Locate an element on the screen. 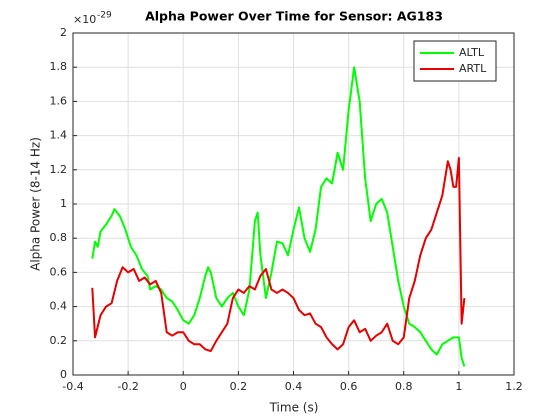  y-tick-label: 1 is located at coordinates (63, 203).